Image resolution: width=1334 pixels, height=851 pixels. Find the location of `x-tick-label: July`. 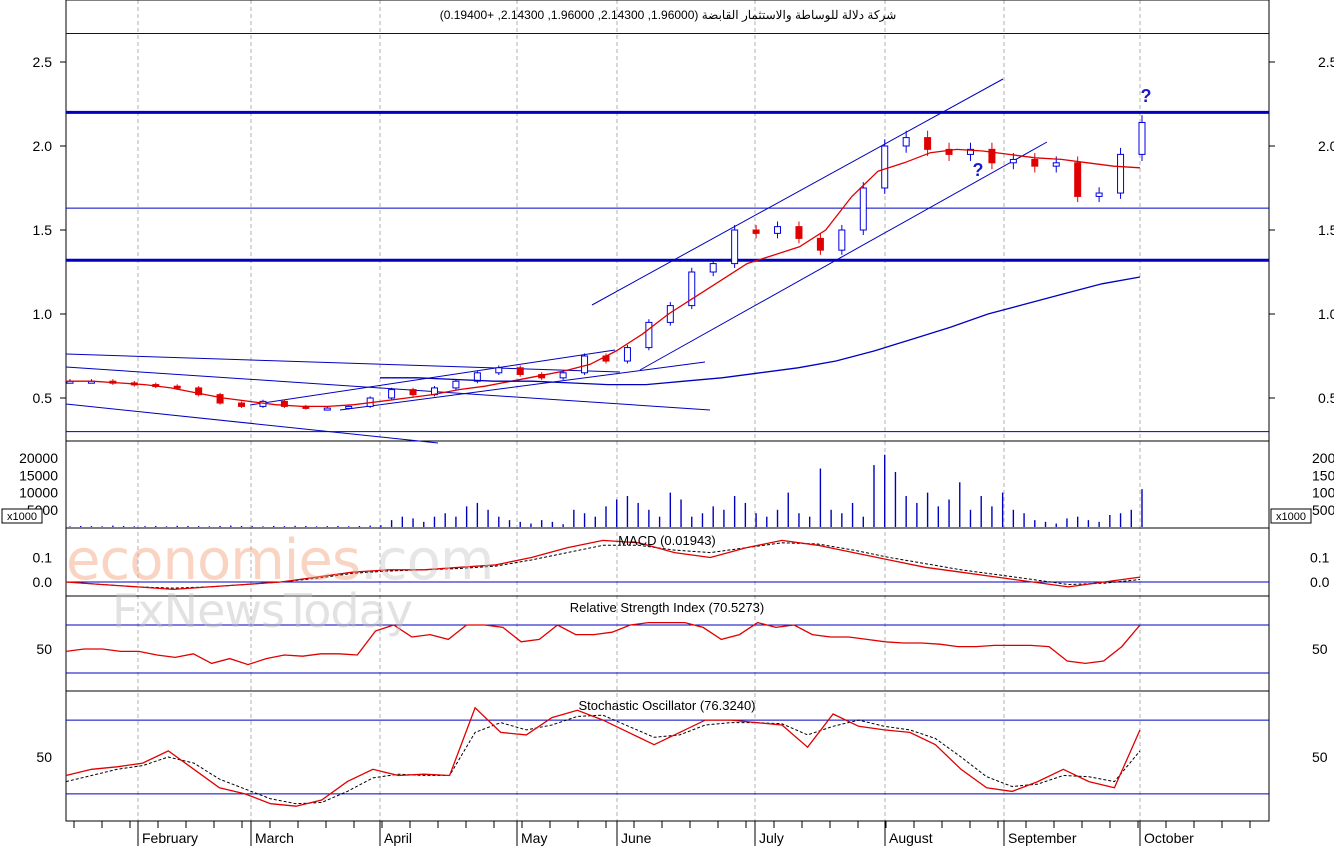

x-tick-label: July is located at coordinates (771, 838).